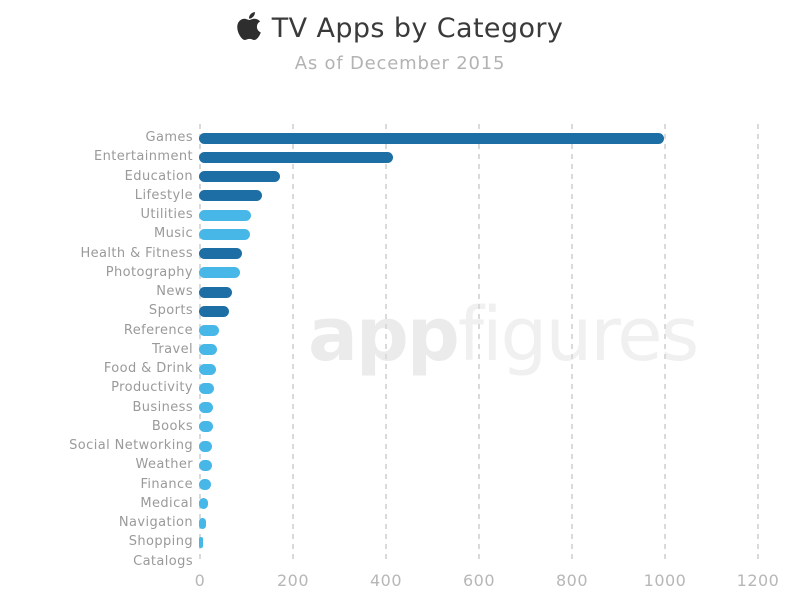 The width and height of the screenshot is (800, 604). What do you see at coordinates (206, 446) in the screenshot?
I see `bar-social-networking` at bounding box center [206, 446].